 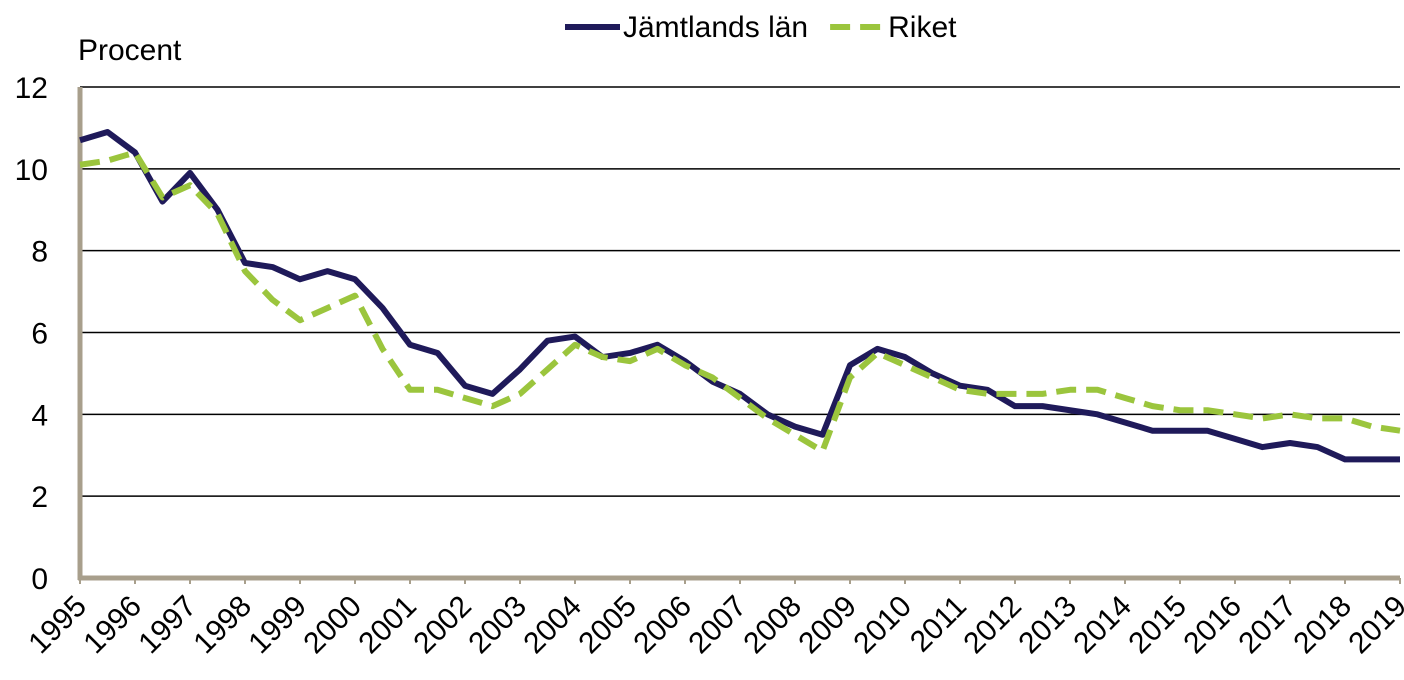 What do you see at coordinates (1102, 625) in the screenshot?
I see `x-tick-label: 2014` at bounding box center [1102, 625].